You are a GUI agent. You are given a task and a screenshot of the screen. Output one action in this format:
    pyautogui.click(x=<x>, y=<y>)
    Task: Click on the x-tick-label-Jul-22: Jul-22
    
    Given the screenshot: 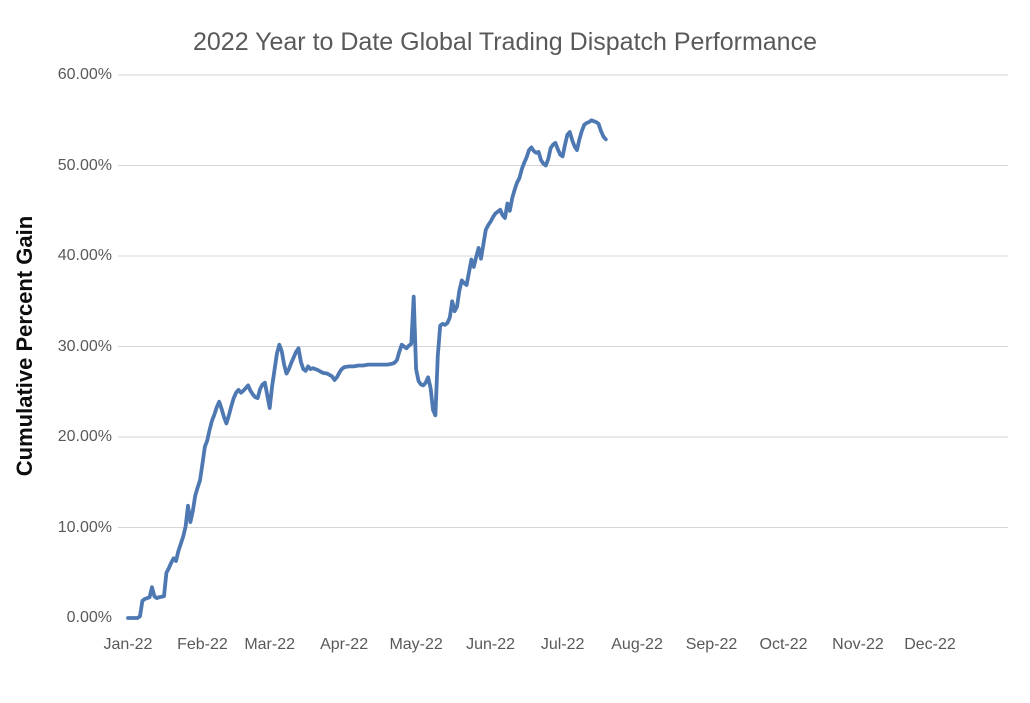 What is the action you would take?
    pyautogui.click(x=562, y=644)
    